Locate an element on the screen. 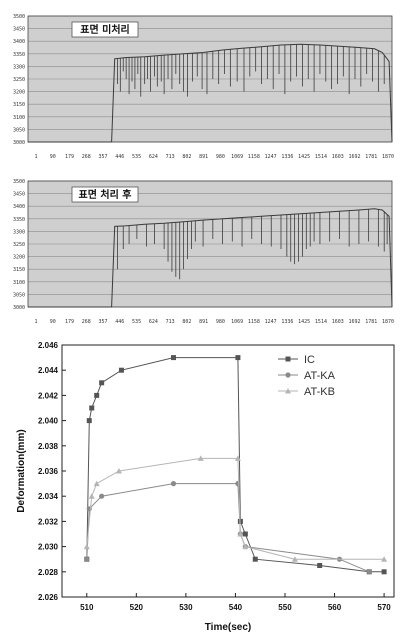 This screenshot has width=404, height=640. x-tick-label: 540 is located at coordinates (236, 607).